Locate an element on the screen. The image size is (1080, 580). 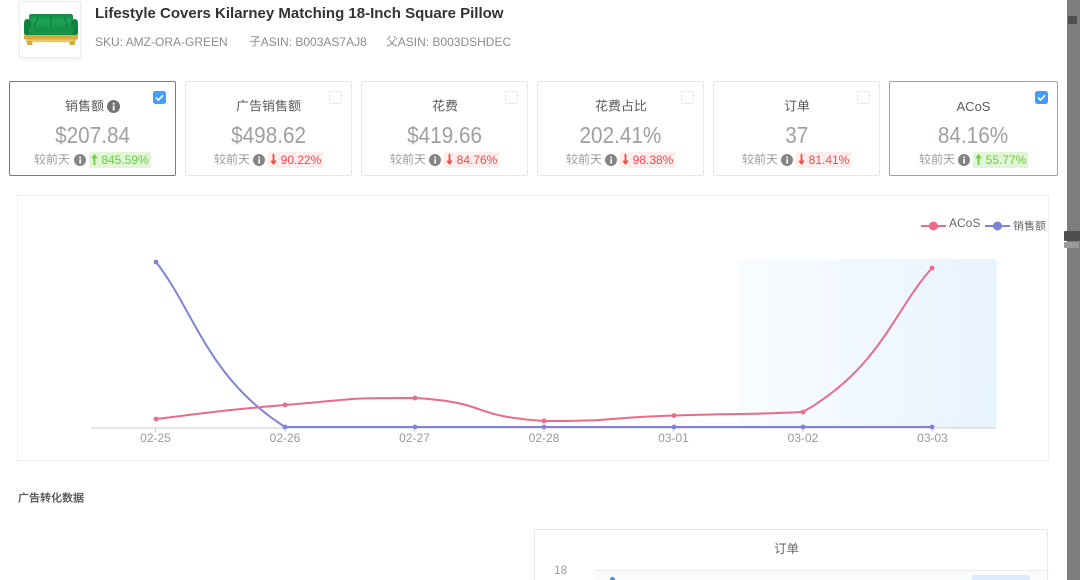
svg-text: 02-26 is located at coordinates (285, 438).